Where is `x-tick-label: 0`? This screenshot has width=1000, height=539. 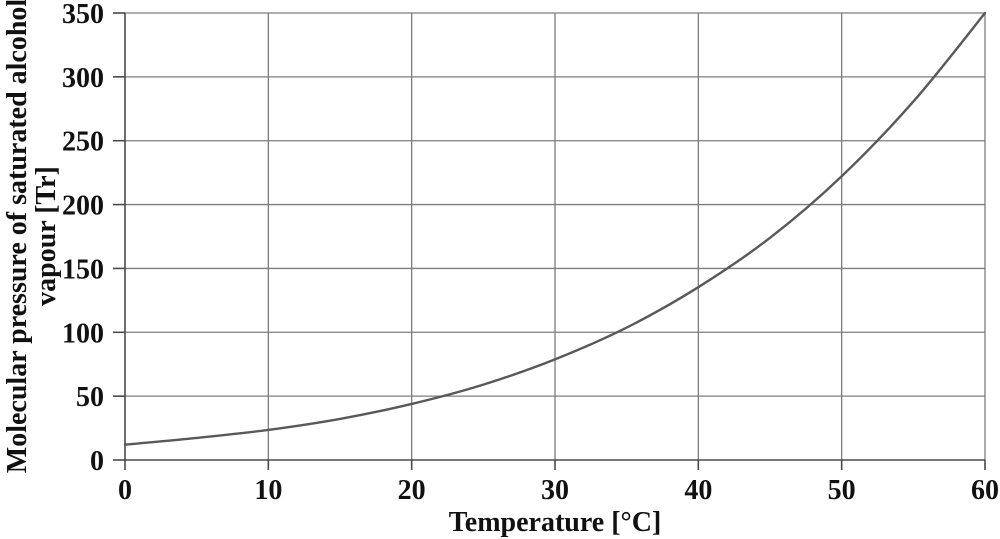 x-tick-label: 0 is located at coordinates (125, 490).